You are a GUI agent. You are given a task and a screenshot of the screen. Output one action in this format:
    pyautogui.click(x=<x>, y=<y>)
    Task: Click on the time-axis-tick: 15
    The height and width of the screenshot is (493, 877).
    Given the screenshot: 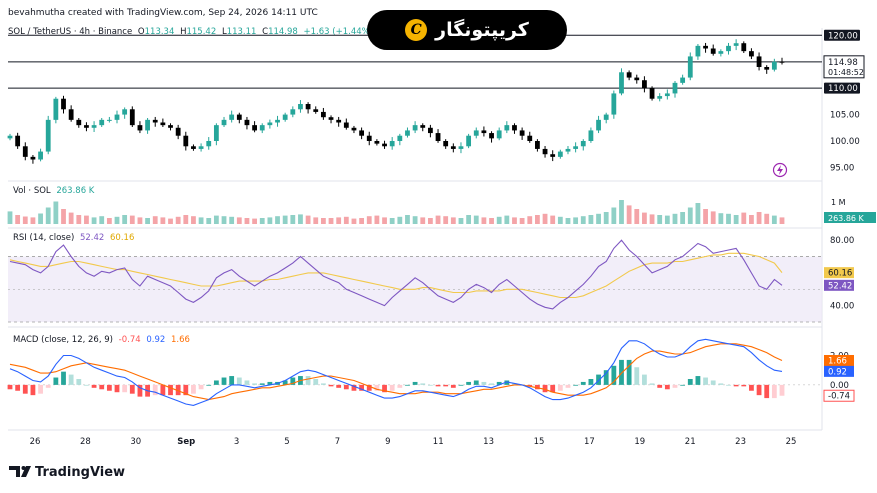 What is the action you would take?
    pyautogui.click(x=539, y=442)
    